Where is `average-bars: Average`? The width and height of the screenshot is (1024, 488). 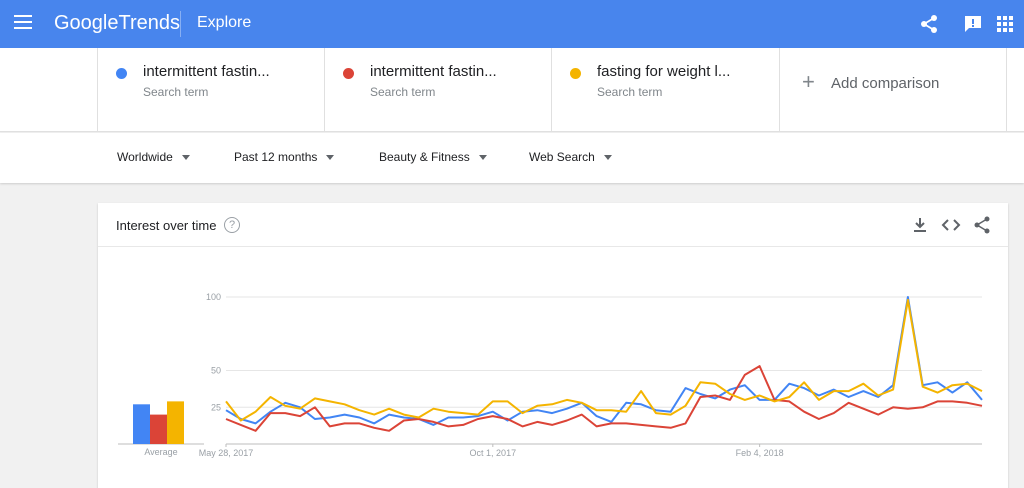
average-bars: Average is located at coordinates (161, 429).